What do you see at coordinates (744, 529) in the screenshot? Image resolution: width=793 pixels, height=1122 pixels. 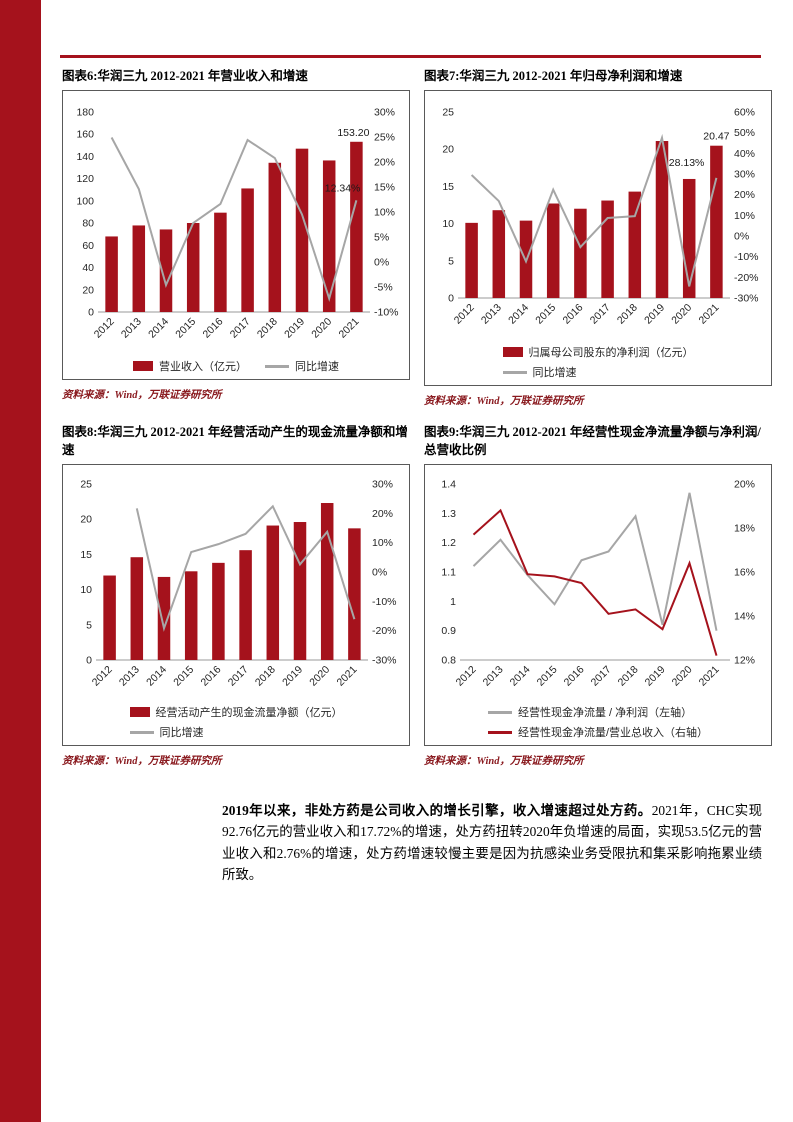 I see `right-axis-tick-label: 18%` at bounding box center [744, 529].